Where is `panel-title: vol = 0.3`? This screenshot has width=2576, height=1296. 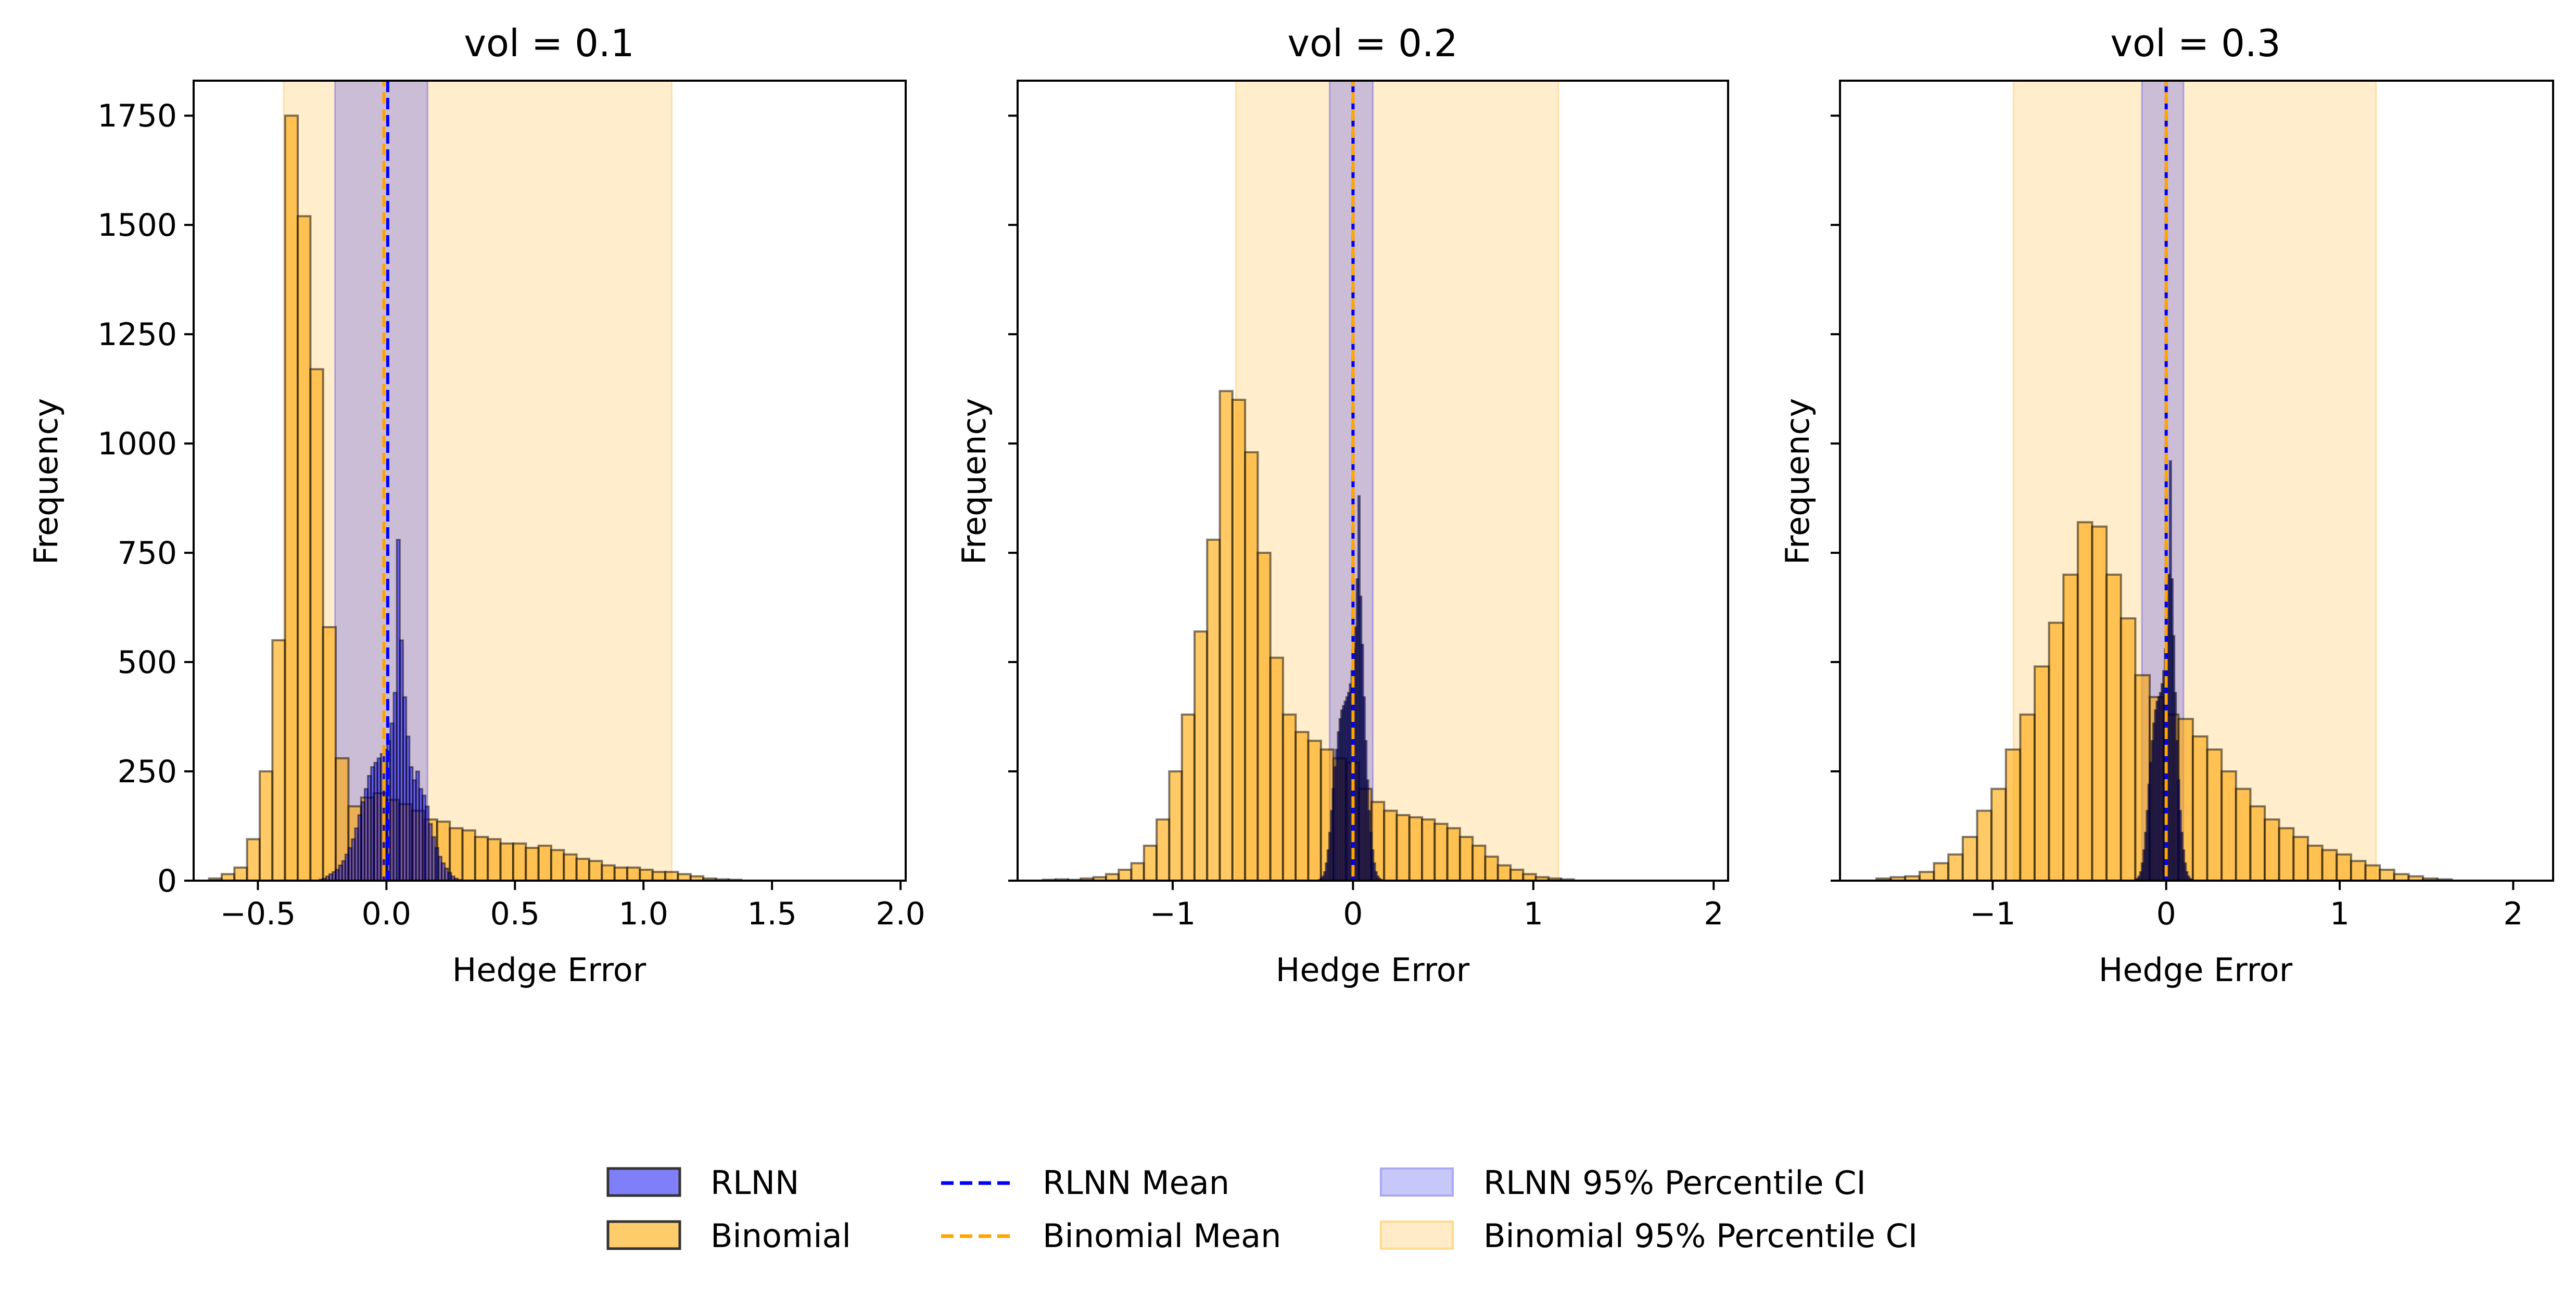 panel-title: vol = 0.3 is located at coordinates (2195, 43).